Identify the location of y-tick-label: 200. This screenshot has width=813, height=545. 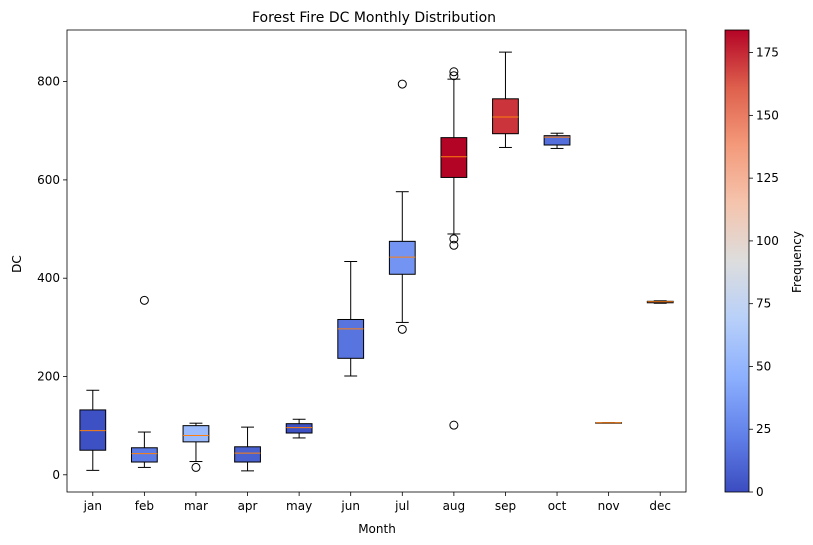
(48, 377).